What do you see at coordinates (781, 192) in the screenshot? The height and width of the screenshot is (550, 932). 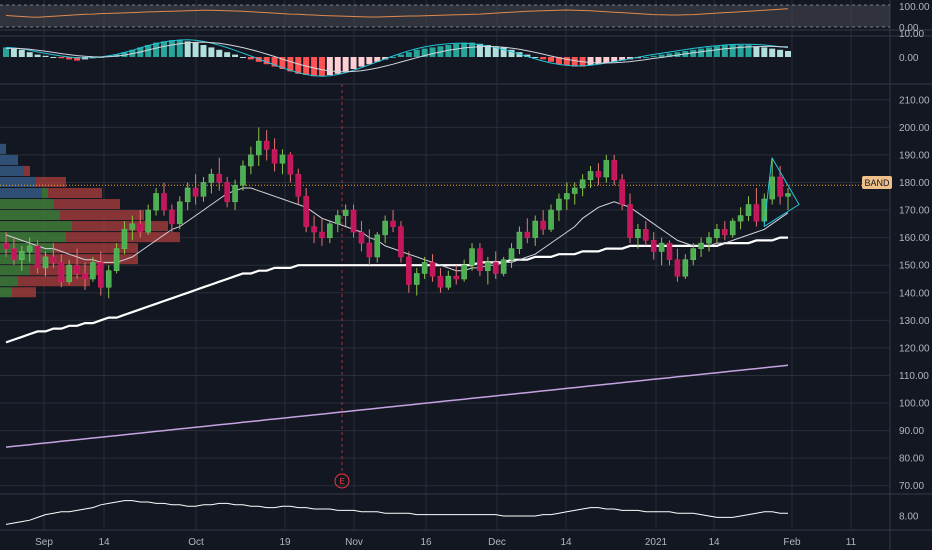 I see `triangle-pattern` at bounding box center [781, 192].